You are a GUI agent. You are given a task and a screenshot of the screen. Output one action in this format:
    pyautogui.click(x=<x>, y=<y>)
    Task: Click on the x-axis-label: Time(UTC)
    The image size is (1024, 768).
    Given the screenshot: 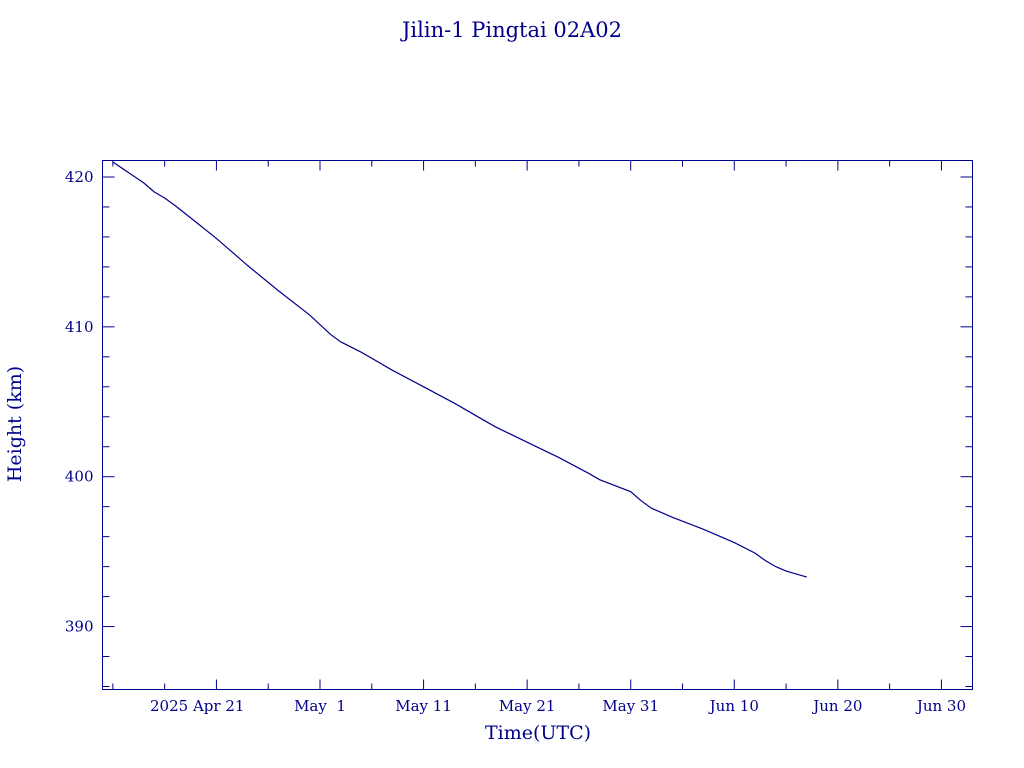 What is the action you would take?
    pyautogui.click(x=538, y=733)
    